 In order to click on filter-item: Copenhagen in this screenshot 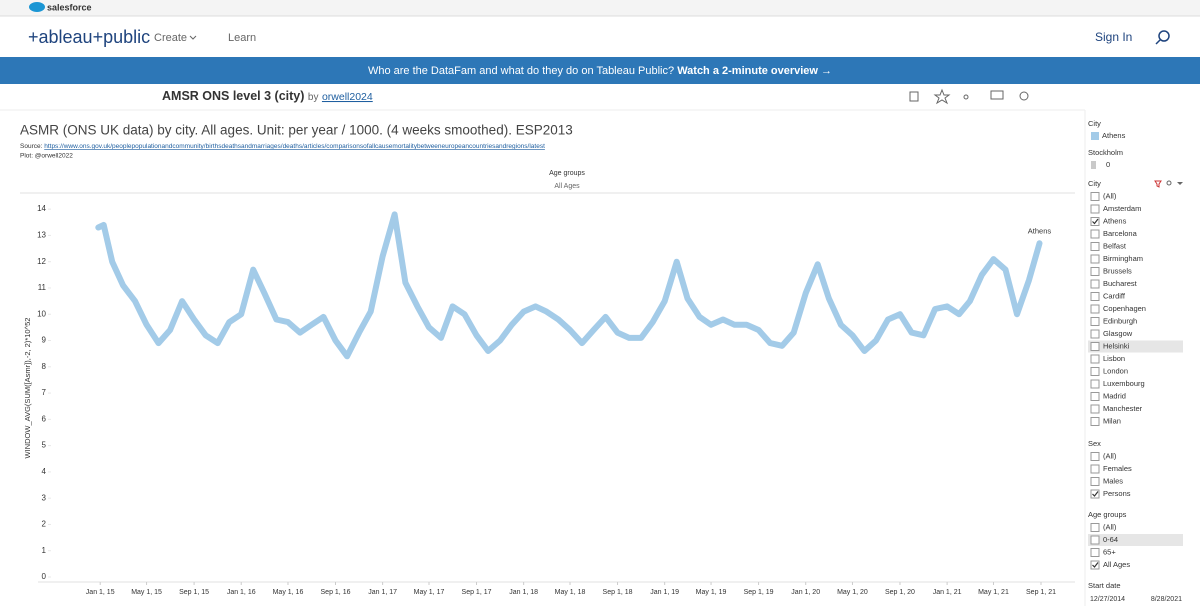, I will do `click(1124, 308)`.